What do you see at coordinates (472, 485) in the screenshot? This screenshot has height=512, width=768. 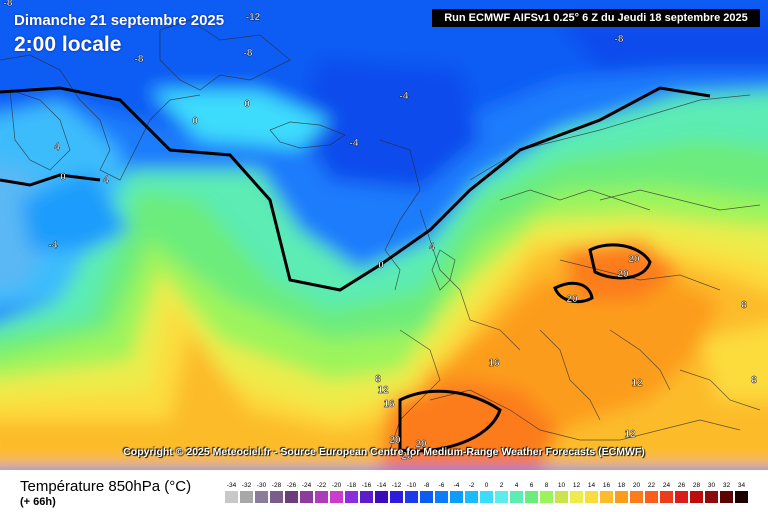 I see `legend-tick-label: -2` at bounding box center [472, 485].